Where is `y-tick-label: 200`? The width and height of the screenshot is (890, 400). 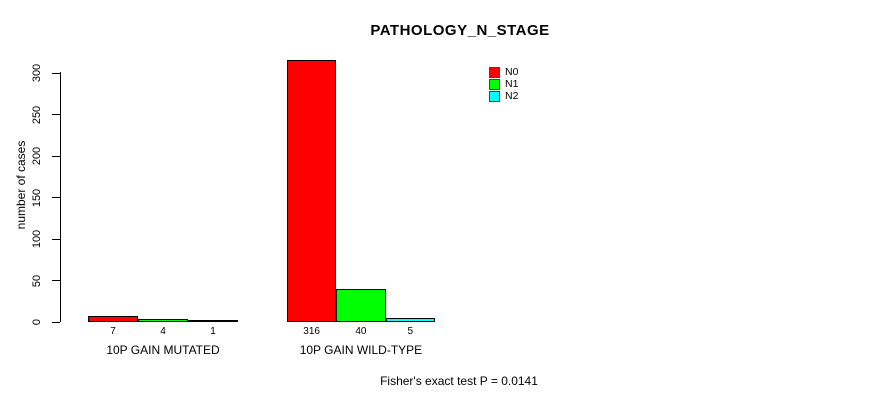 y-tick-label: 200 is located at coordinates (37, 156).